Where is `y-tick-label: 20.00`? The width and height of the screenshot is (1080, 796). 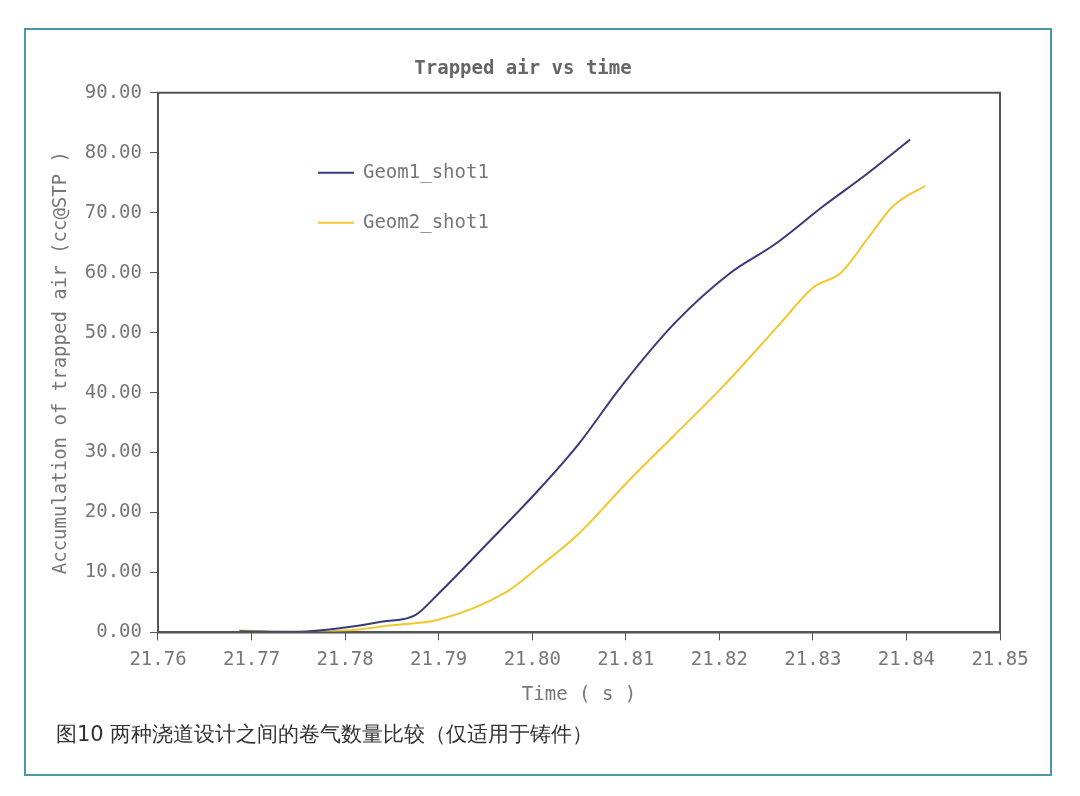
y-tick-label: 20.00 is located at coordinates (113, 510).